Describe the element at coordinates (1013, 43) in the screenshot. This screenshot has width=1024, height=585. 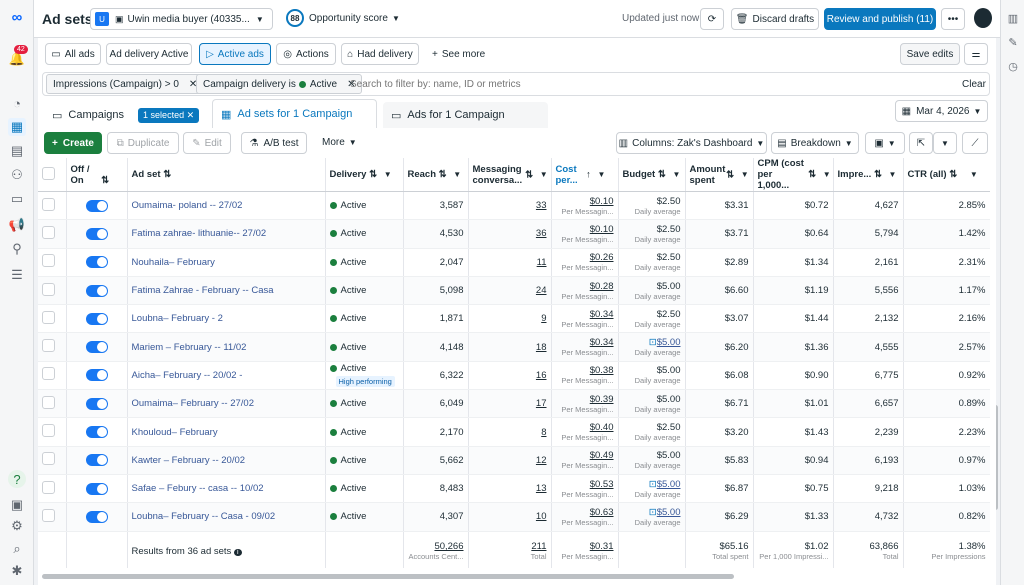
I see `pencil-icon: ✎` at that location.